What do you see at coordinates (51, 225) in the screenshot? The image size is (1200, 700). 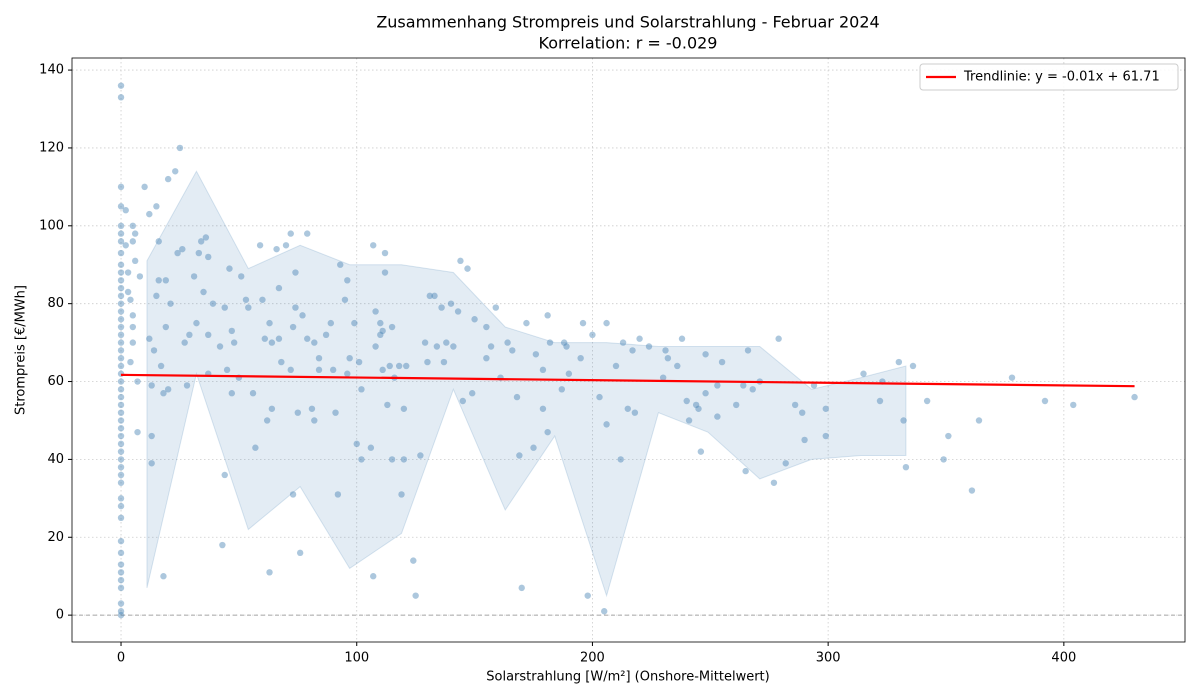 I see `y-tick-label: 100` at bounding box center [51, 225].